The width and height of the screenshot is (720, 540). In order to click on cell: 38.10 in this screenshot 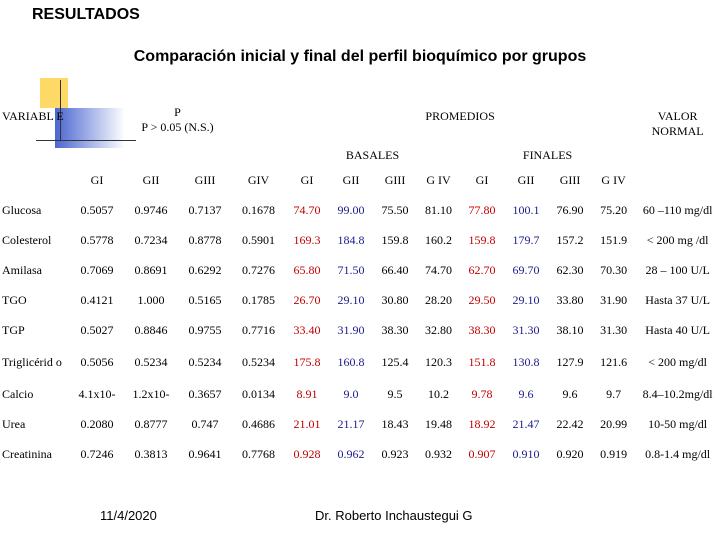, I will do `click(570, 329)`.